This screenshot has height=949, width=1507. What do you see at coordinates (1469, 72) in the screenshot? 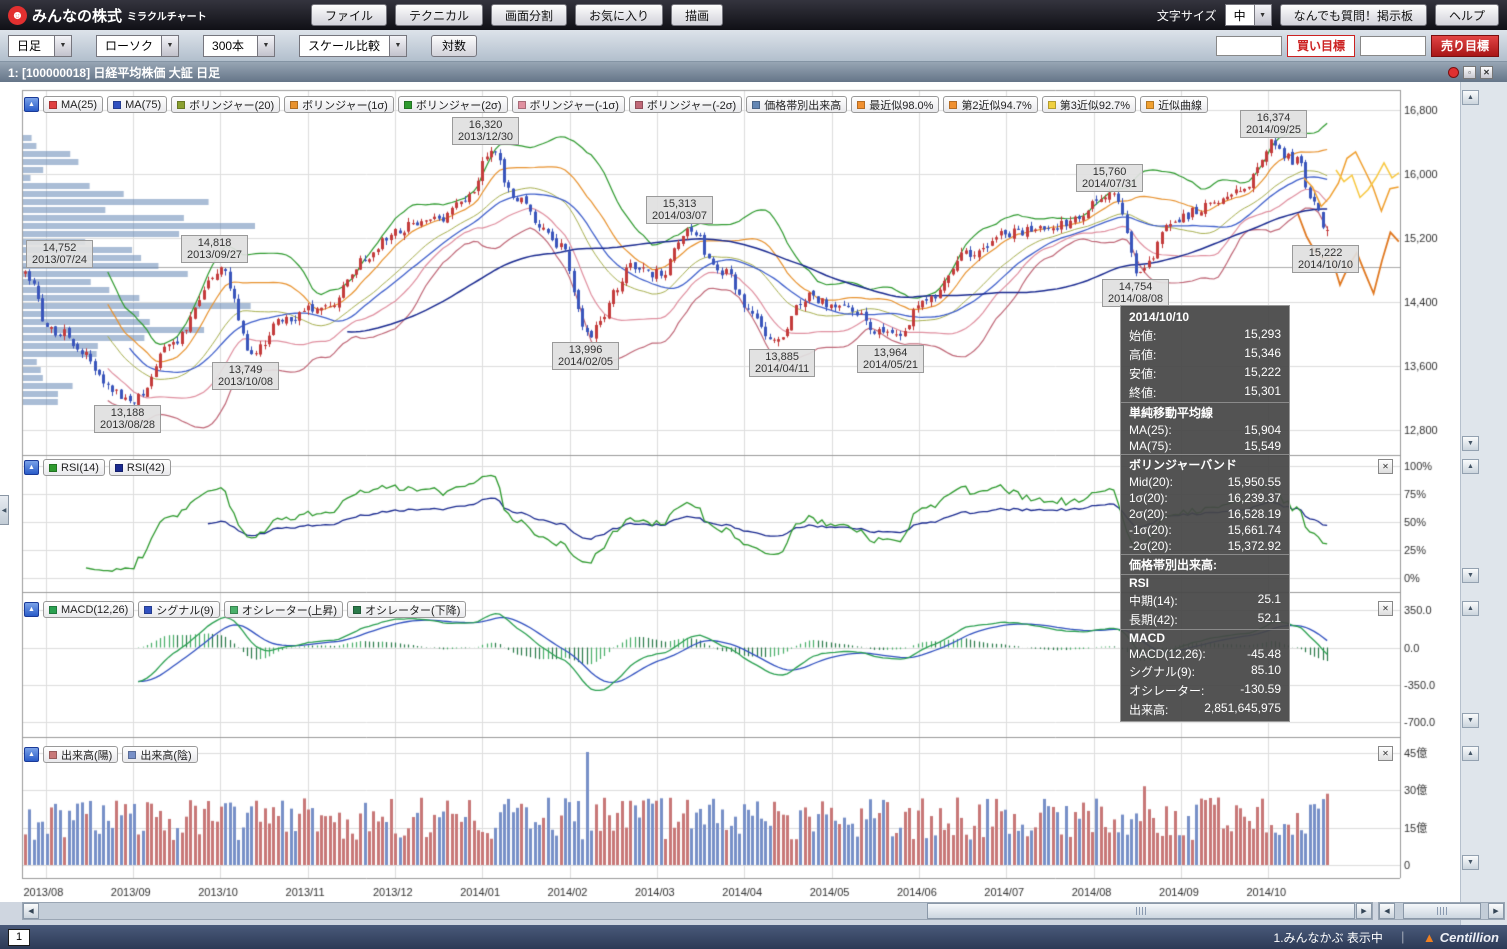
I see `window-restore-icon: ▫` at bounding box center [1469, 72].